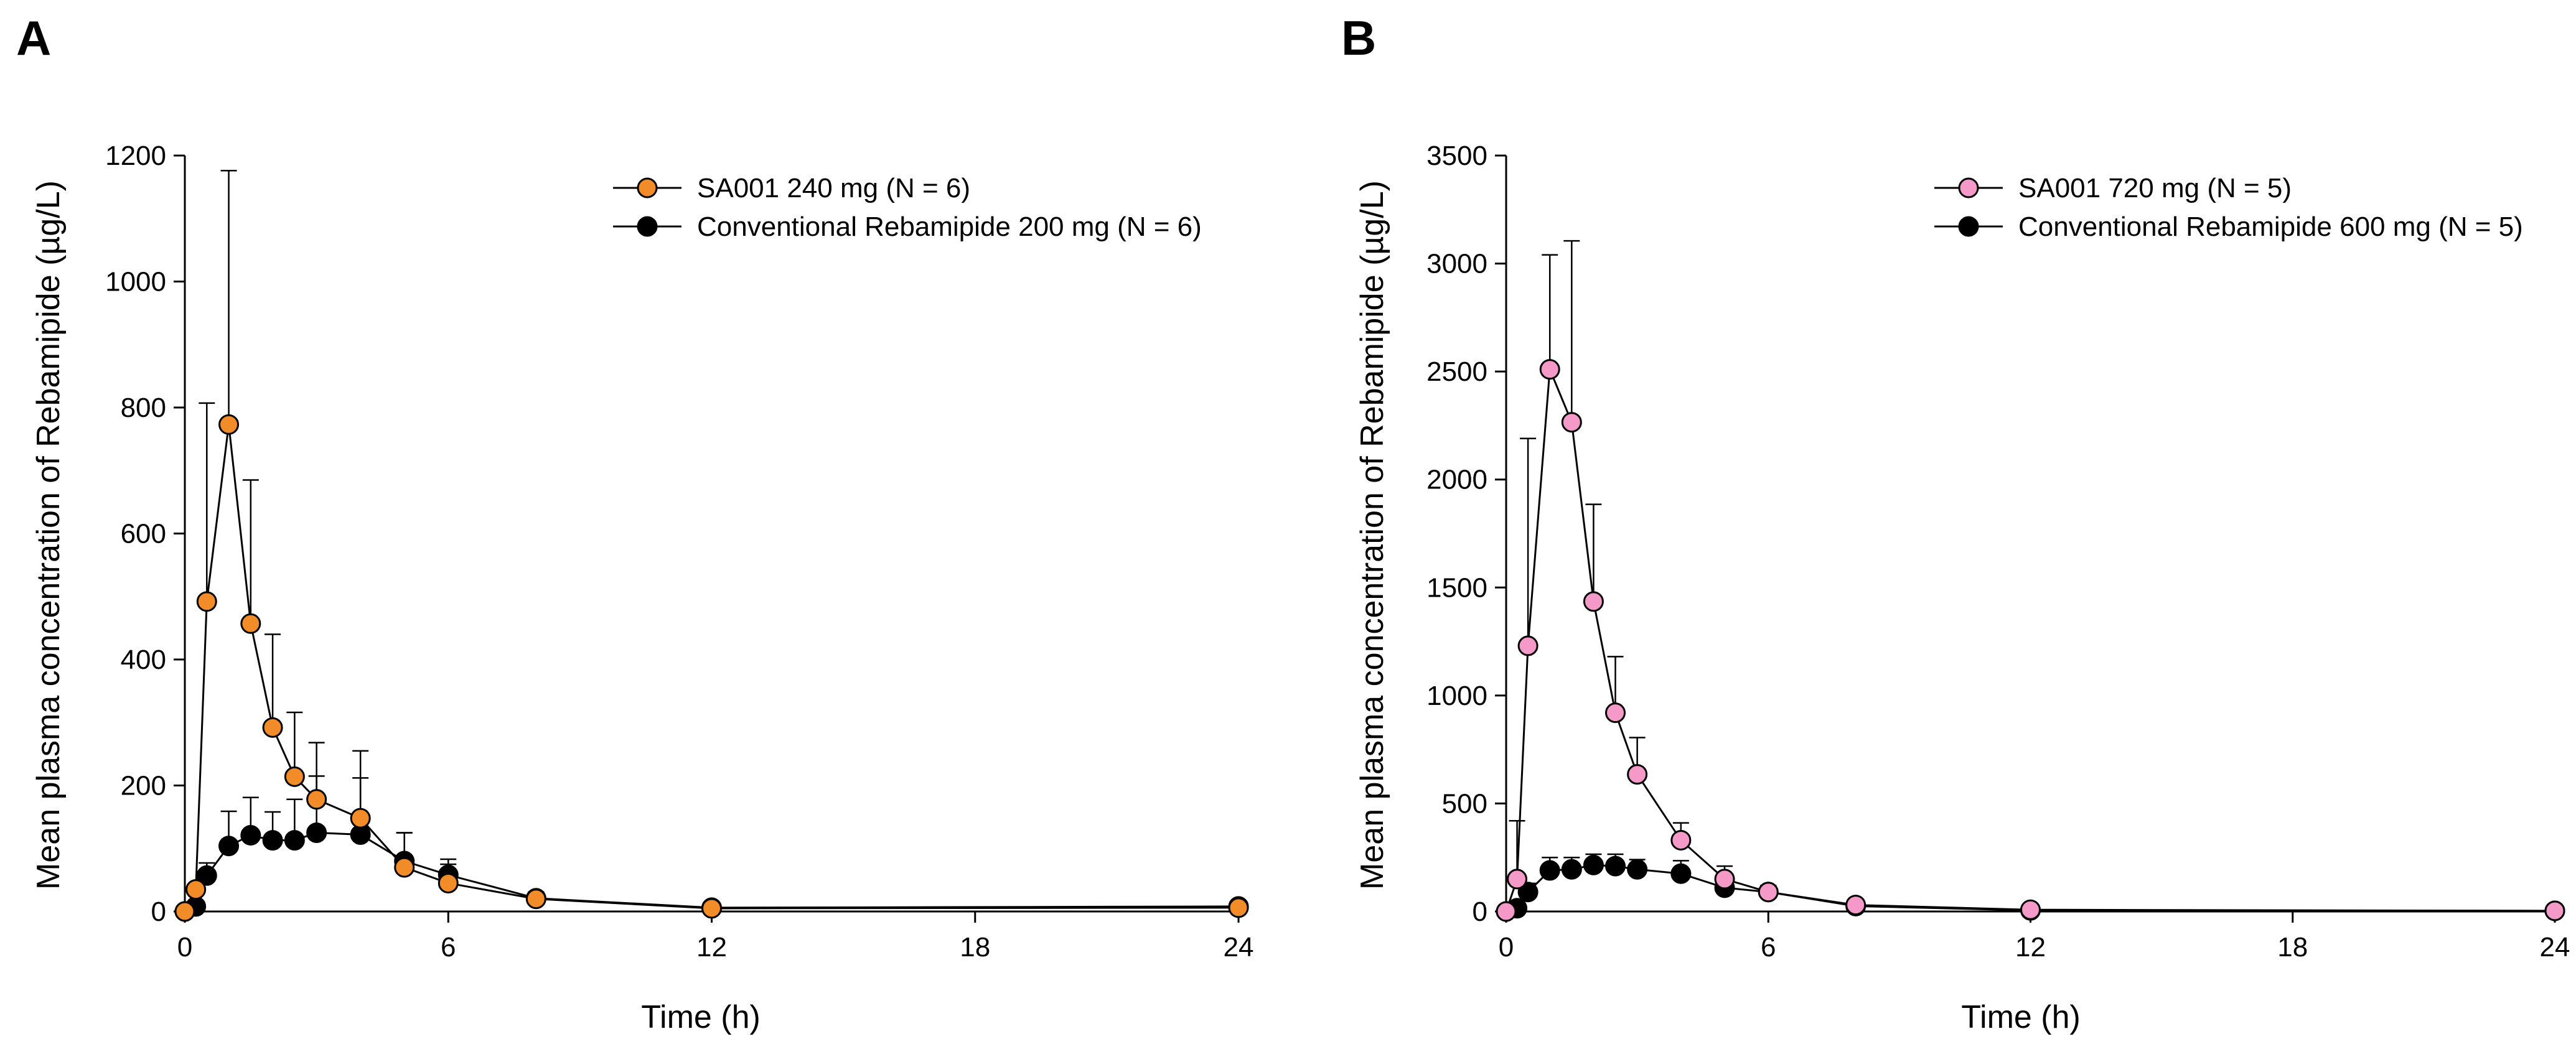 This screenshot has width=2576, height=1044. What do you see at coordinates (1456, 372) in the screenshot?
I see `panel-b-y-tick-label: 2500` at bounding box center [1456, 372].